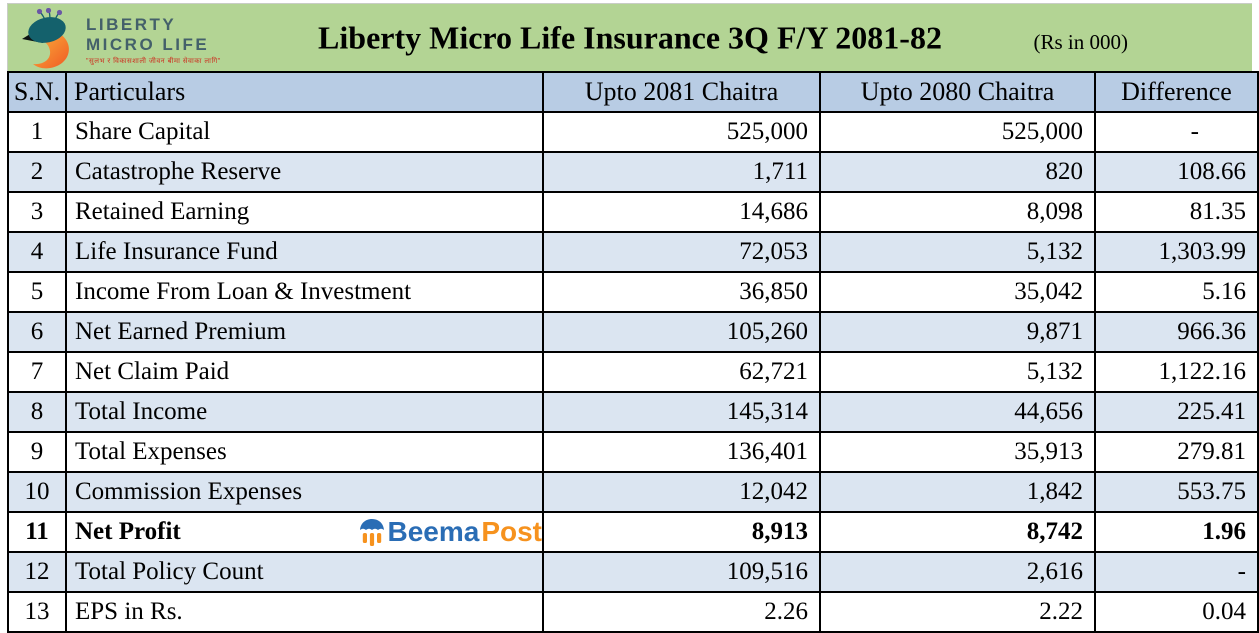 The height and width of the screenshot is (633, 1259). I want to click on logo-line2: MICRO LIFE, so click(148, 44).